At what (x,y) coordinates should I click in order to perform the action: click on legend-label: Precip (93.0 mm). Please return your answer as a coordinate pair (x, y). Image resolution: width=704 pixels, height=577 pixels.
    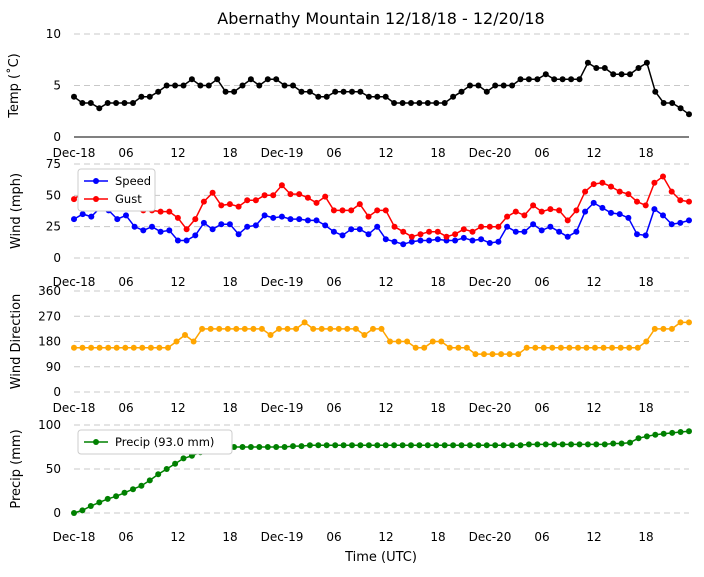
    Looking at the image, I should click on (164, 442).